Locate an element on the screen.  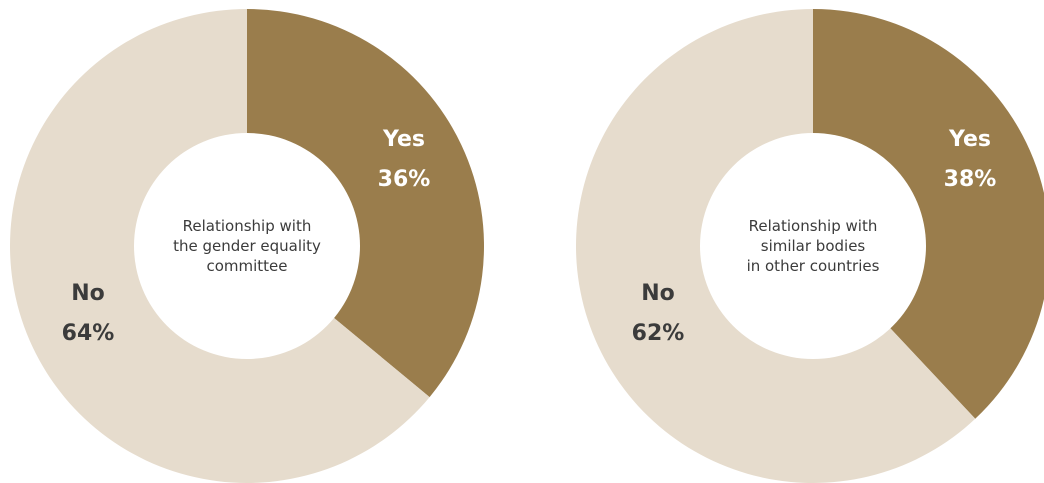
slice-value-yes: 36% is located at coordinates (404, 179).